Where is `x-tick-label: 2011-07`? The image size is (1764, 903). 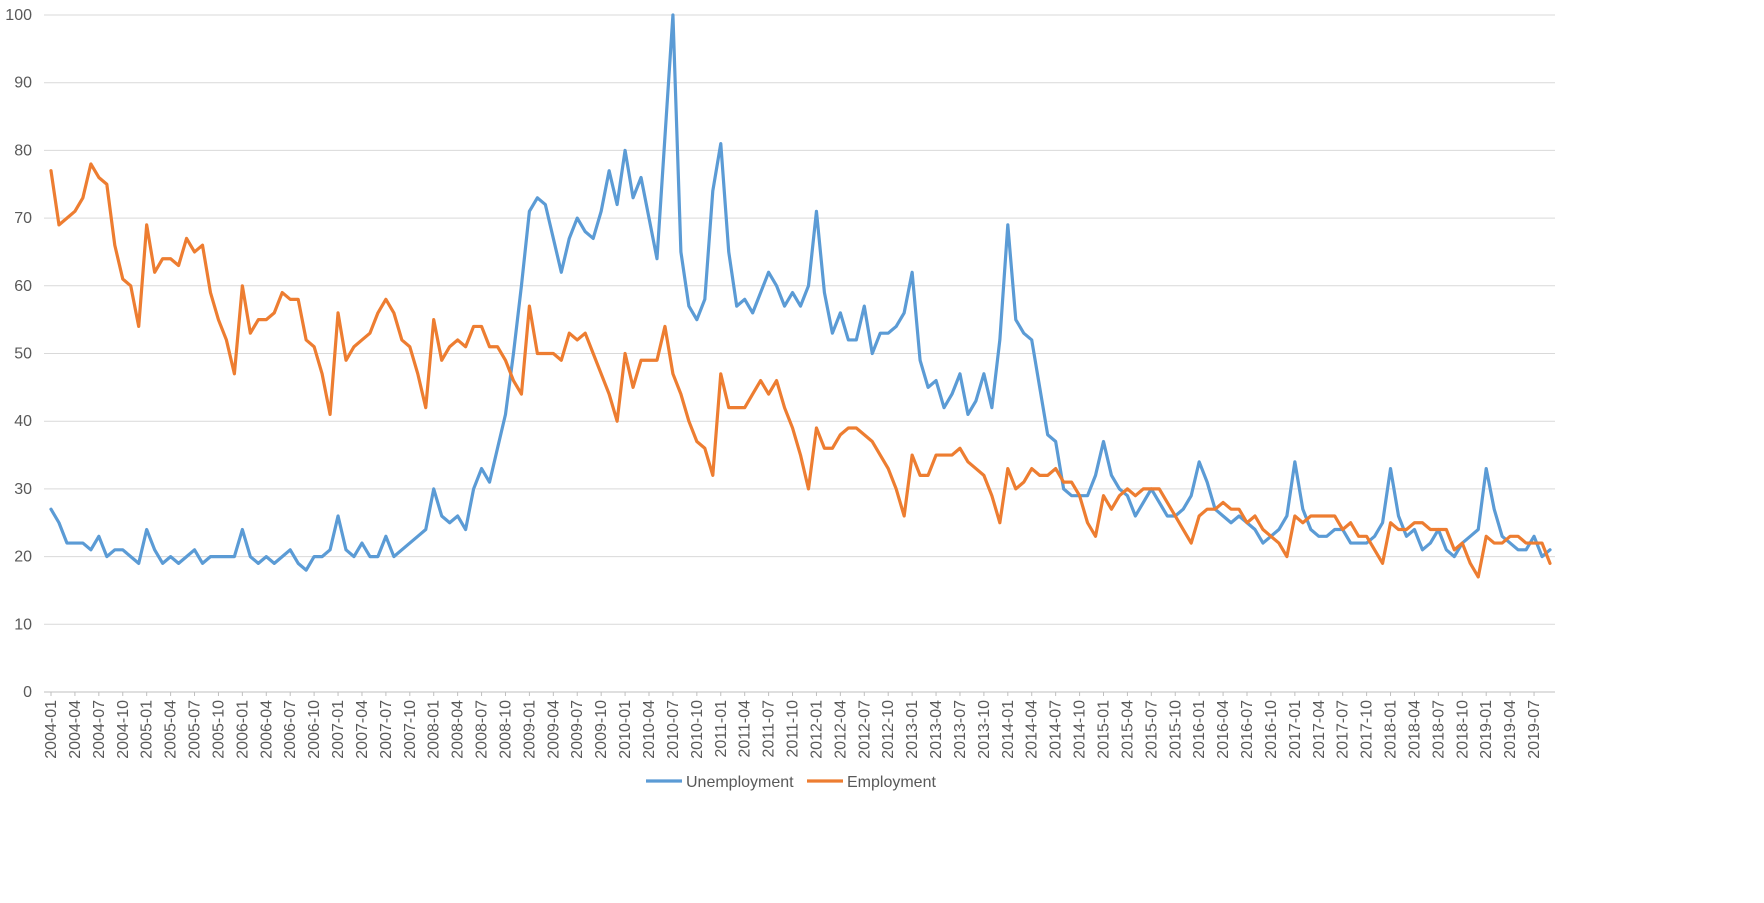 x-tick-label: 2011-07 is located at coordinates (769, 729).